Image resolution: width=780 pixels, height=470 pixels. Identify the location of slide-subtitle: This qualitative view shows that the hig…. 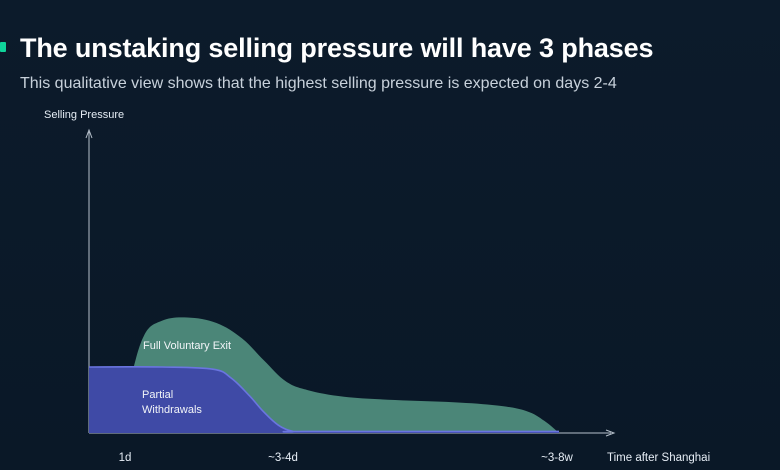
(318, 83).